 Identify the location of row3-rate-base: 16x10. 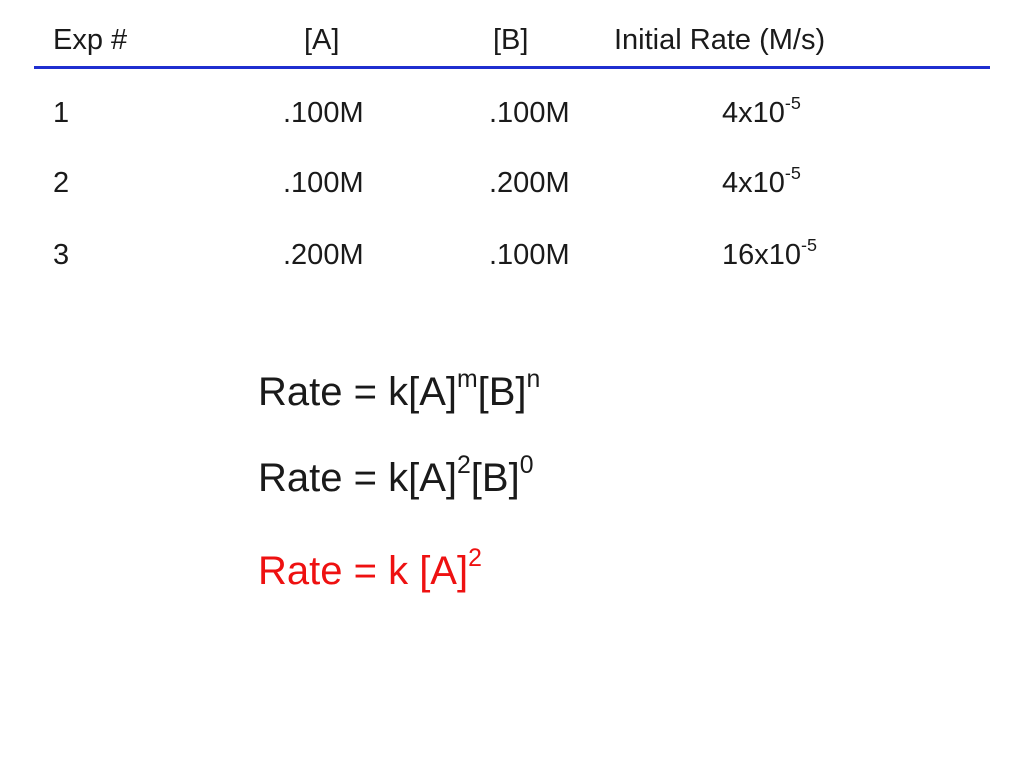
(762, 255).